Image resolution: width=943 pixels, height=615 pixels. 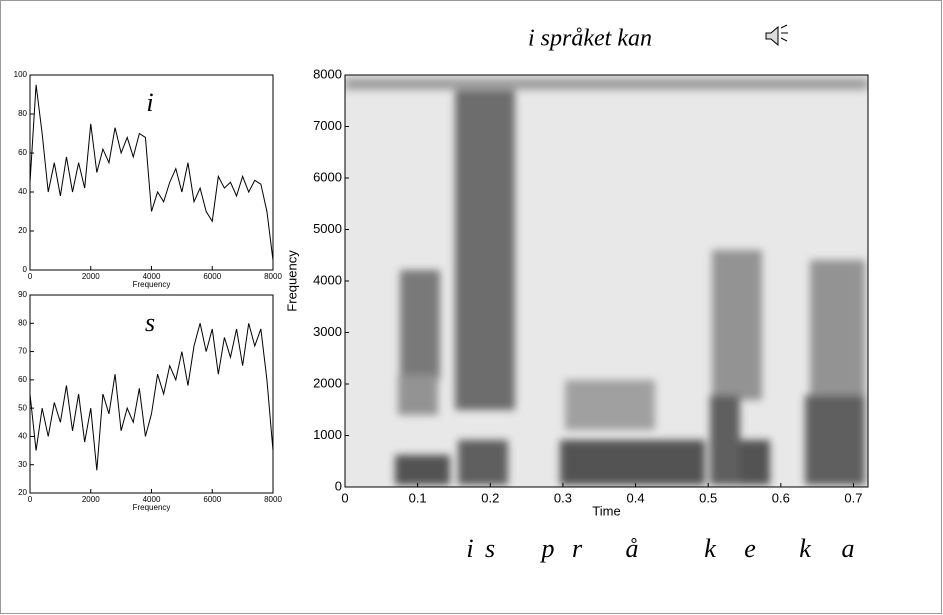 What do you see at coordinates (590, 39) in the screenshot?
I see `slide-title: i språket kan` at bounding box center [590, 39].